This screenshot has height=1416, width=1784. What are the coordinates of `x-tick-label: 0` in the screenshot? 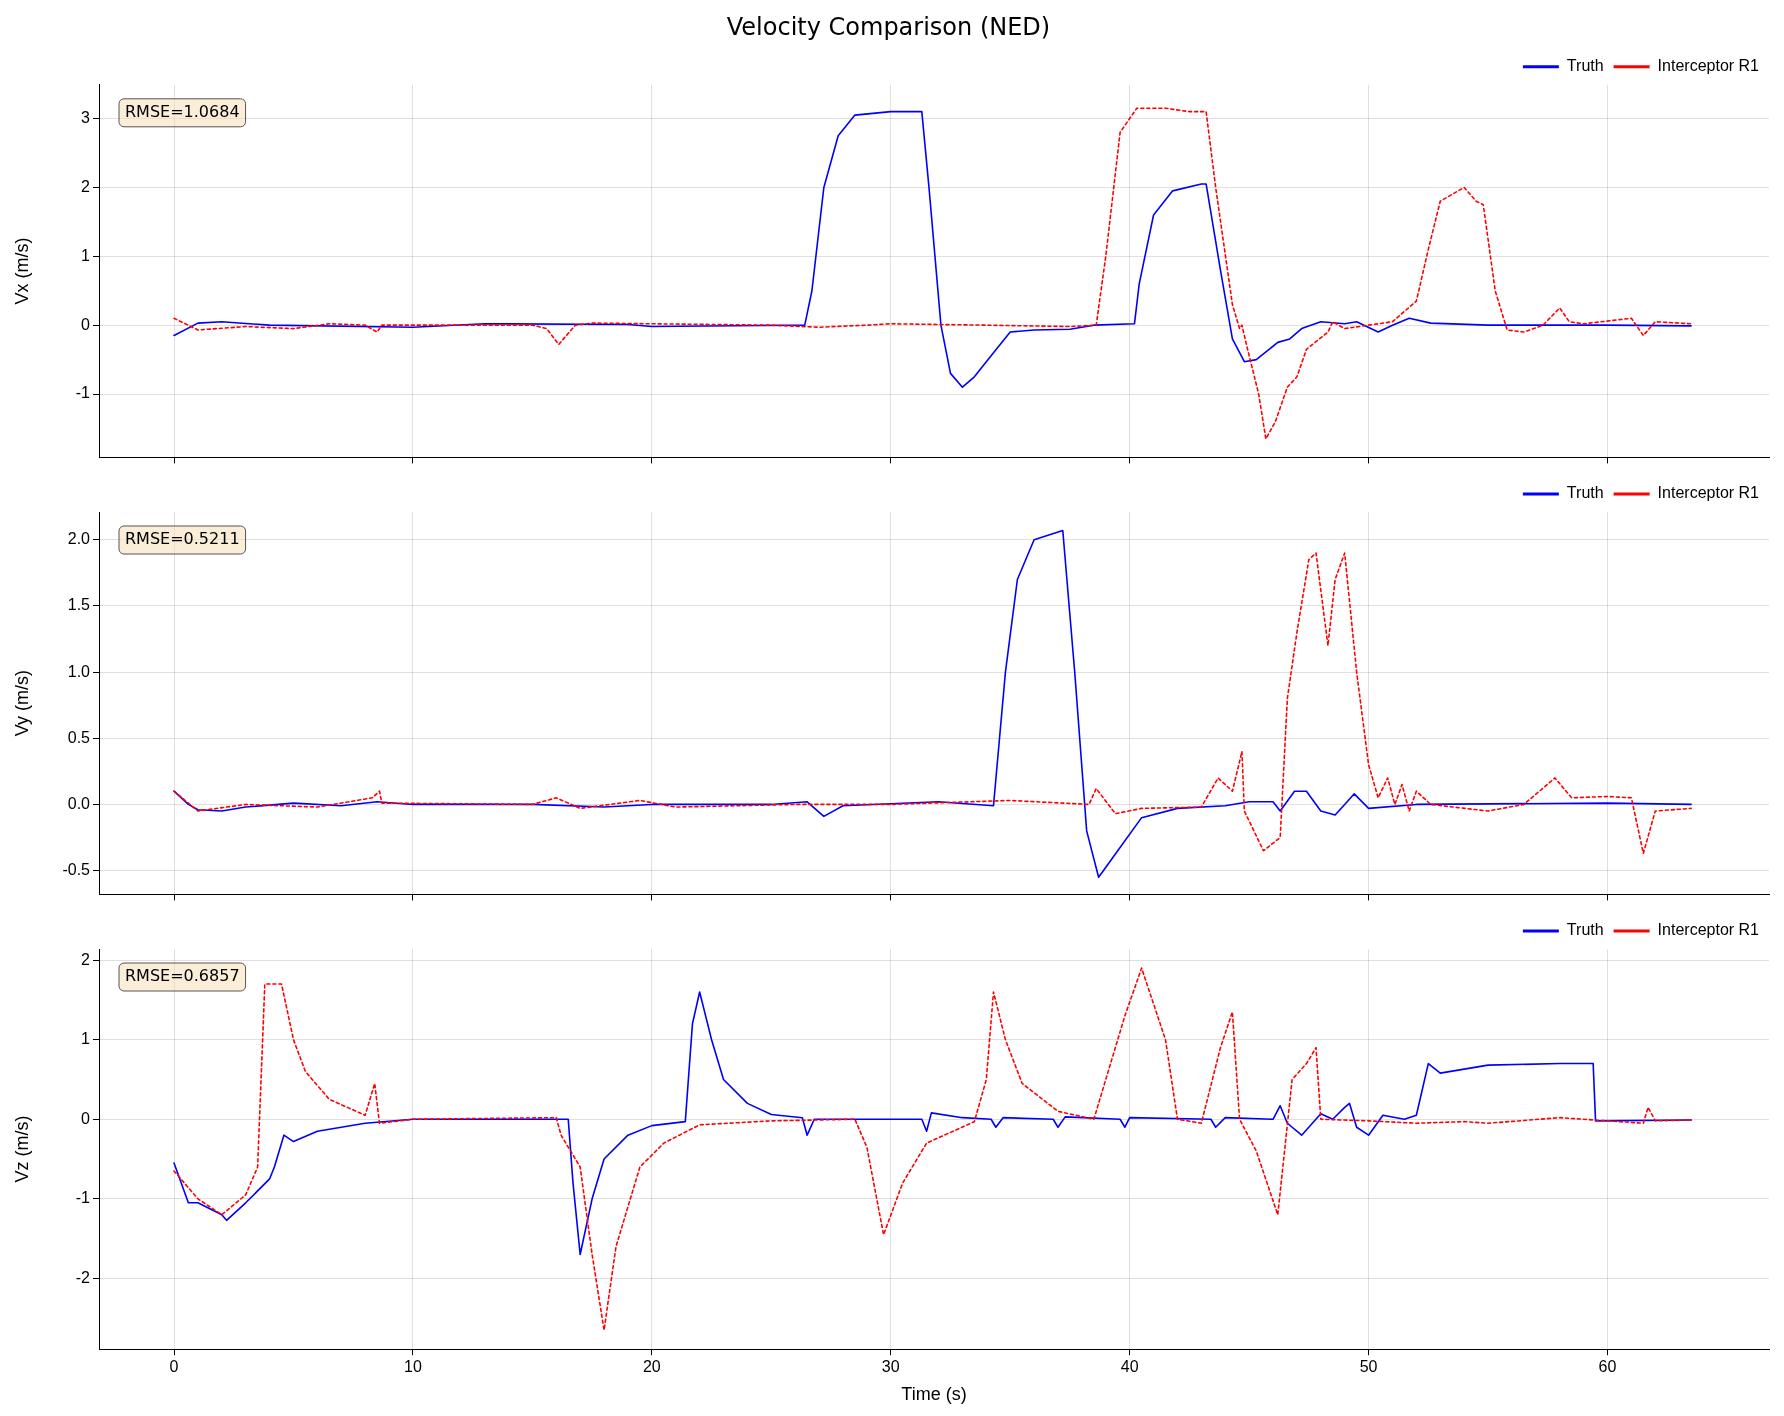 It's located at (174, 1367).